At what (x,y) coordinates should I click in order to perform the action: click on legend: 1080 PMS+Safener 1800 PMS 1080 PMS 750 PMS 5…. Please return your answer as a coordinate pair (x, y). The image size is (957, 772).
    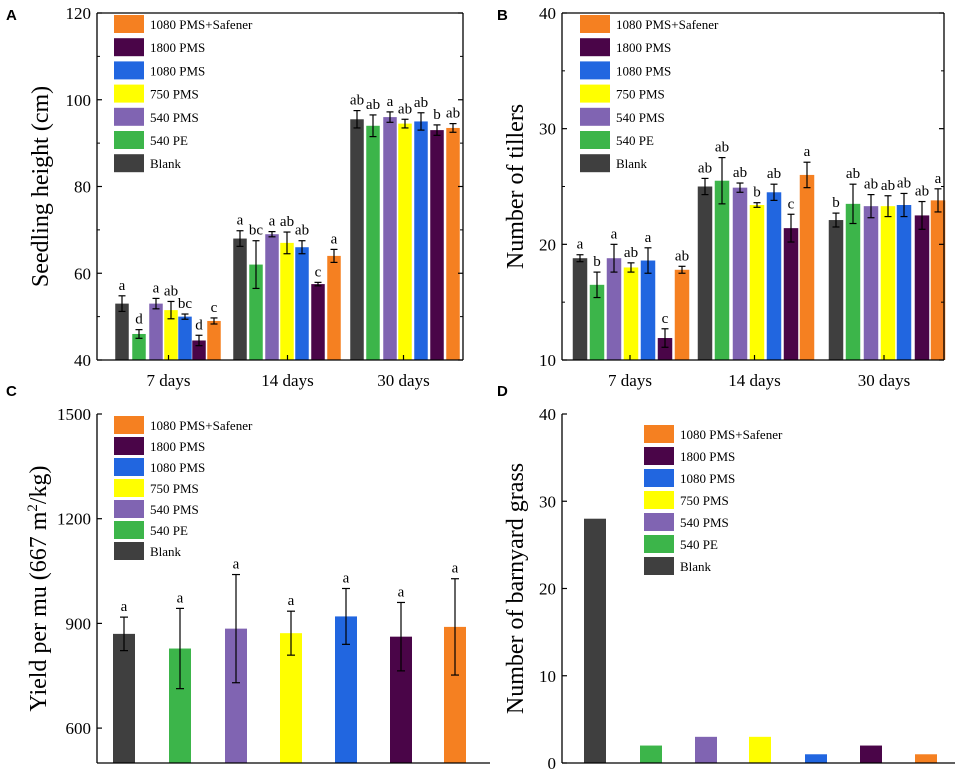
    Looking at the image, I should click on (649, 94).